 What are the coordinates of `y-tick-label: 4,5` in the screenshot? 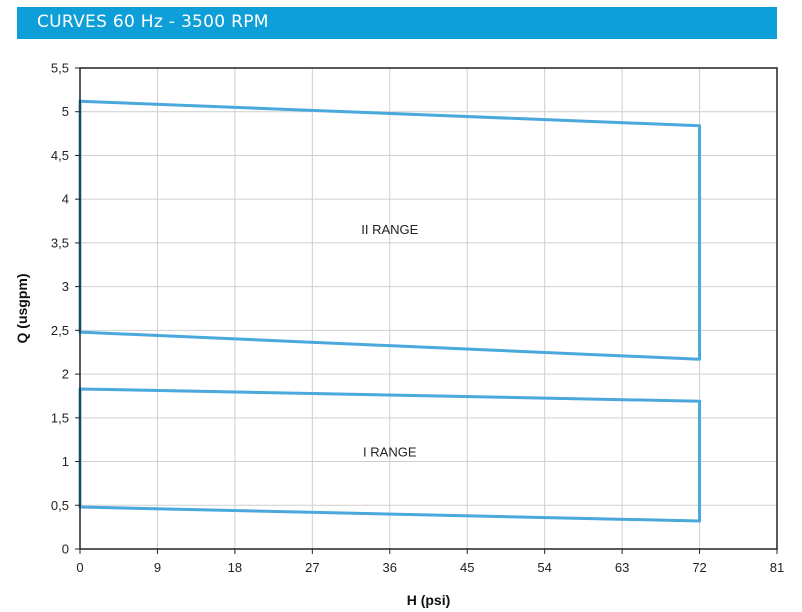 It's located at (60, 155).